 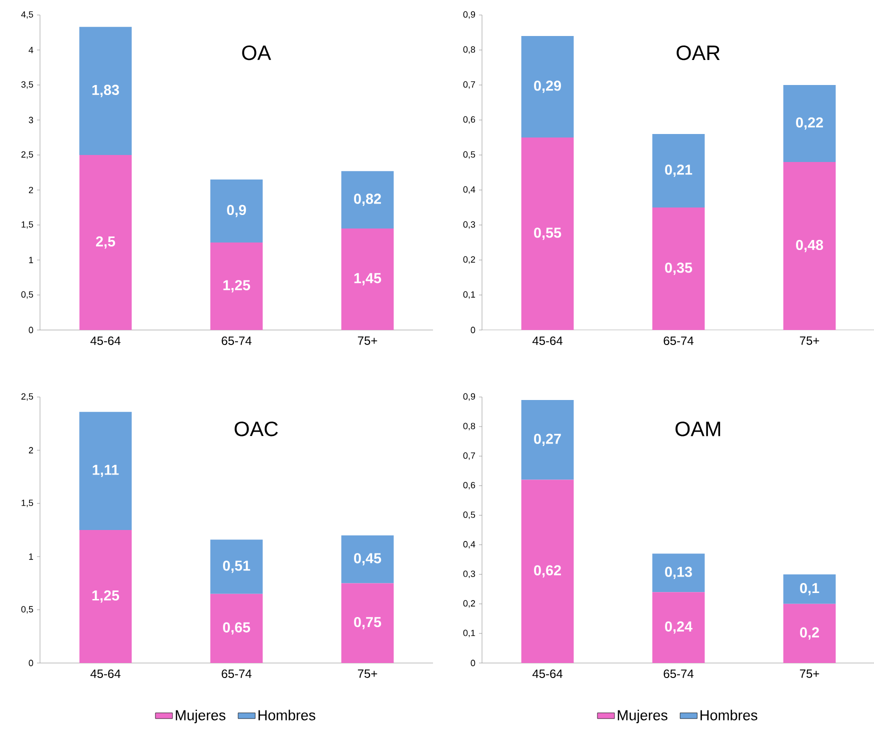 I want to click on data-label: 0,13, so click(x=678, y=572).